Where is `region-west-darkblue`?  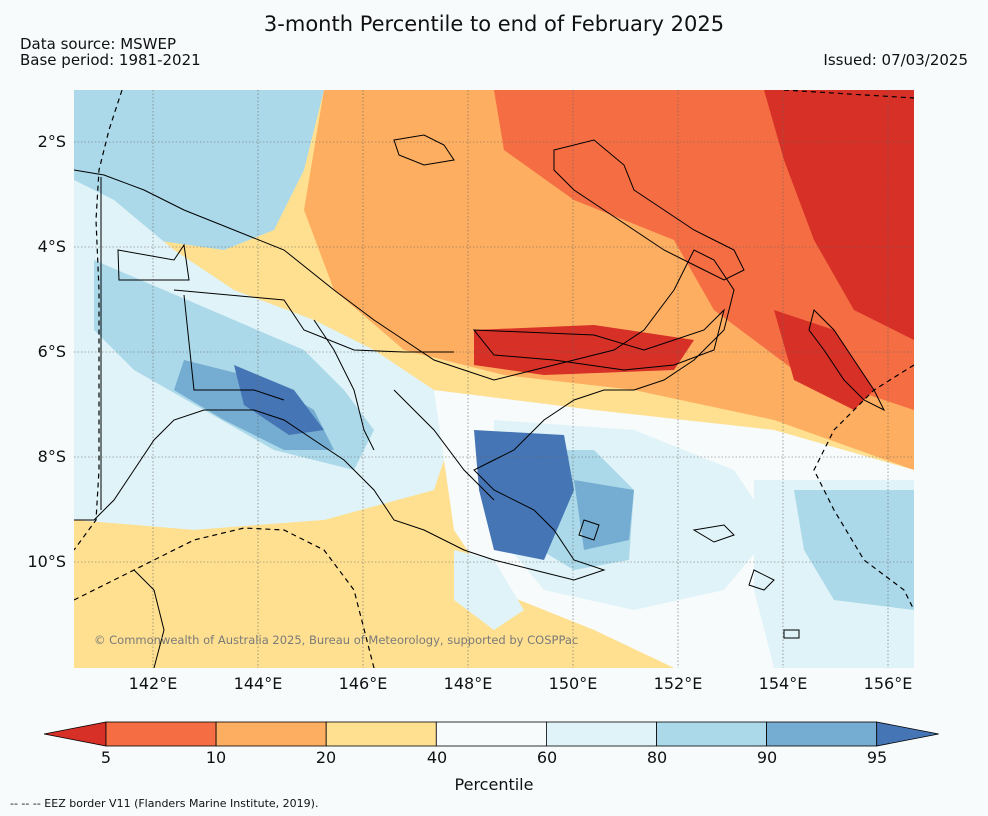
region-west-darkblue is located at coordinates (279, 400).